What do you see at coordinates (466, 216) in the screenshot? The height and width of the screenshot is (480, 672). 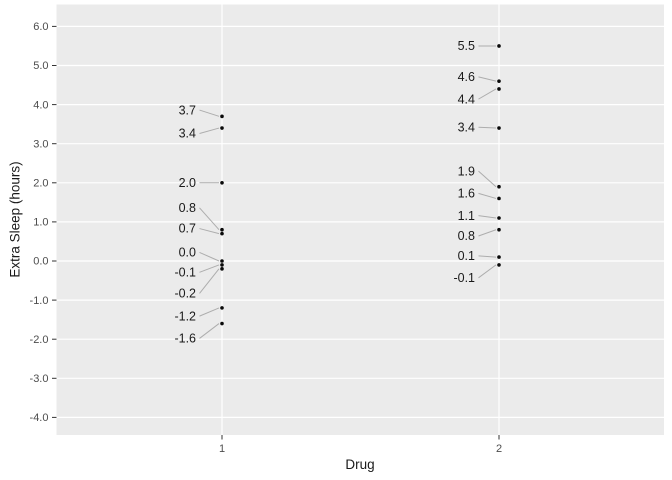 I see `data-point-label: 1.1` at bounding box center [466, 216].